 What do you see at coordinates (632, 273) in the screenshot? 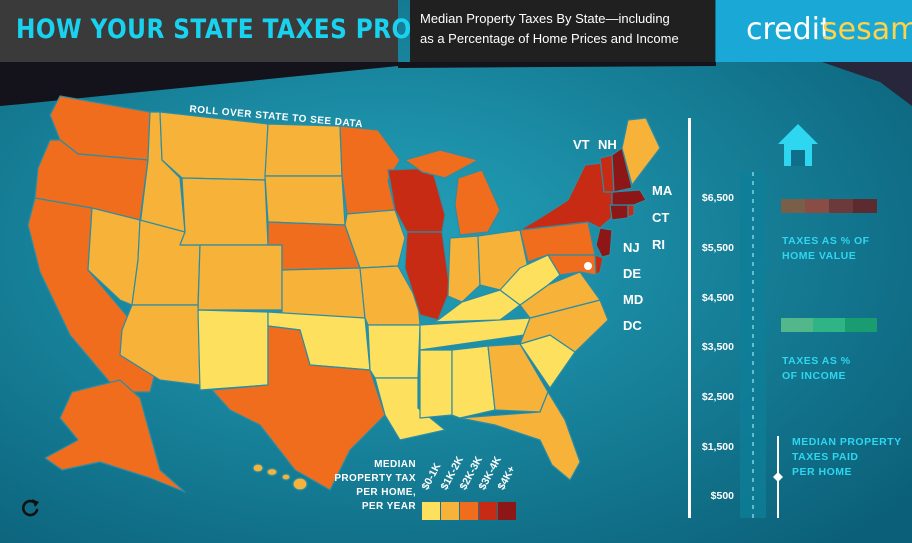
I see `label-de: DE` at bounding box center [632, 273].